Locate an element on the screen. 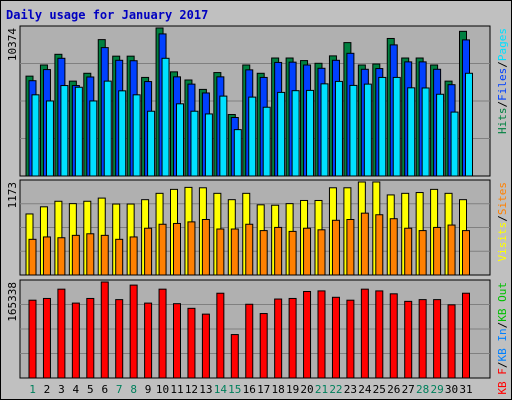 The image size is (512, 400). day-label-9: 9 is located at coordinates (148, 389).